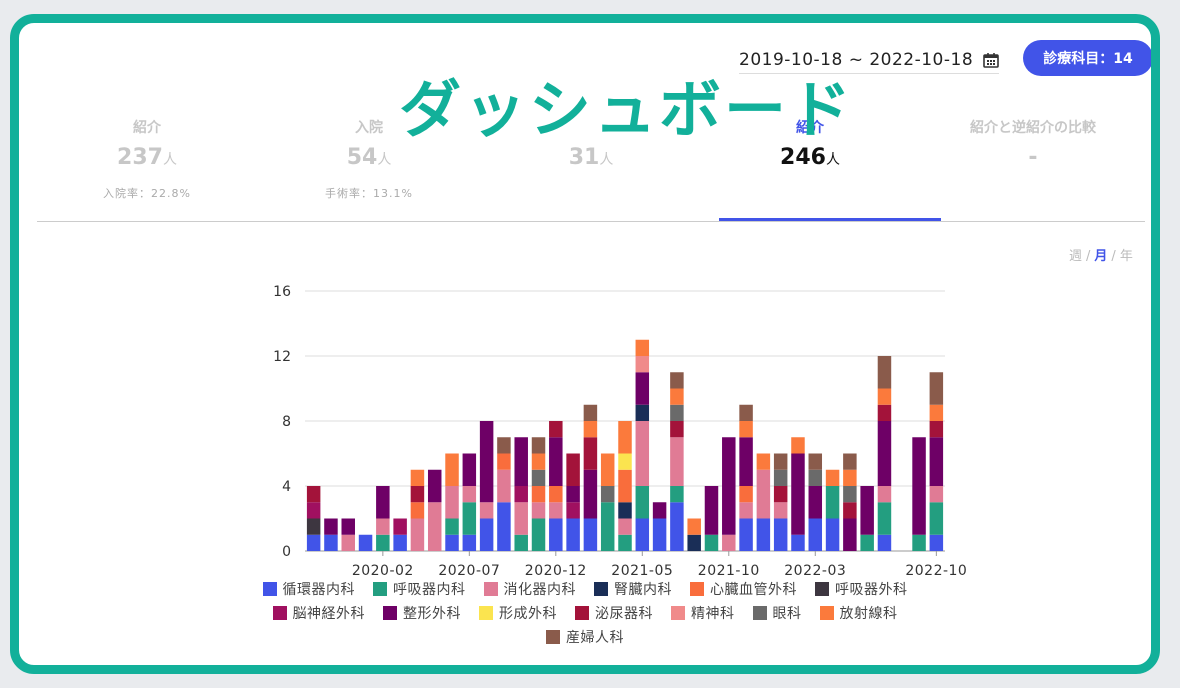 This screenshot has height=688, width=1180. Describe the element at coordinates (711, 510) in the screenshot. I see `bar-segment: 2021-09 整形外科: 3` at that location.